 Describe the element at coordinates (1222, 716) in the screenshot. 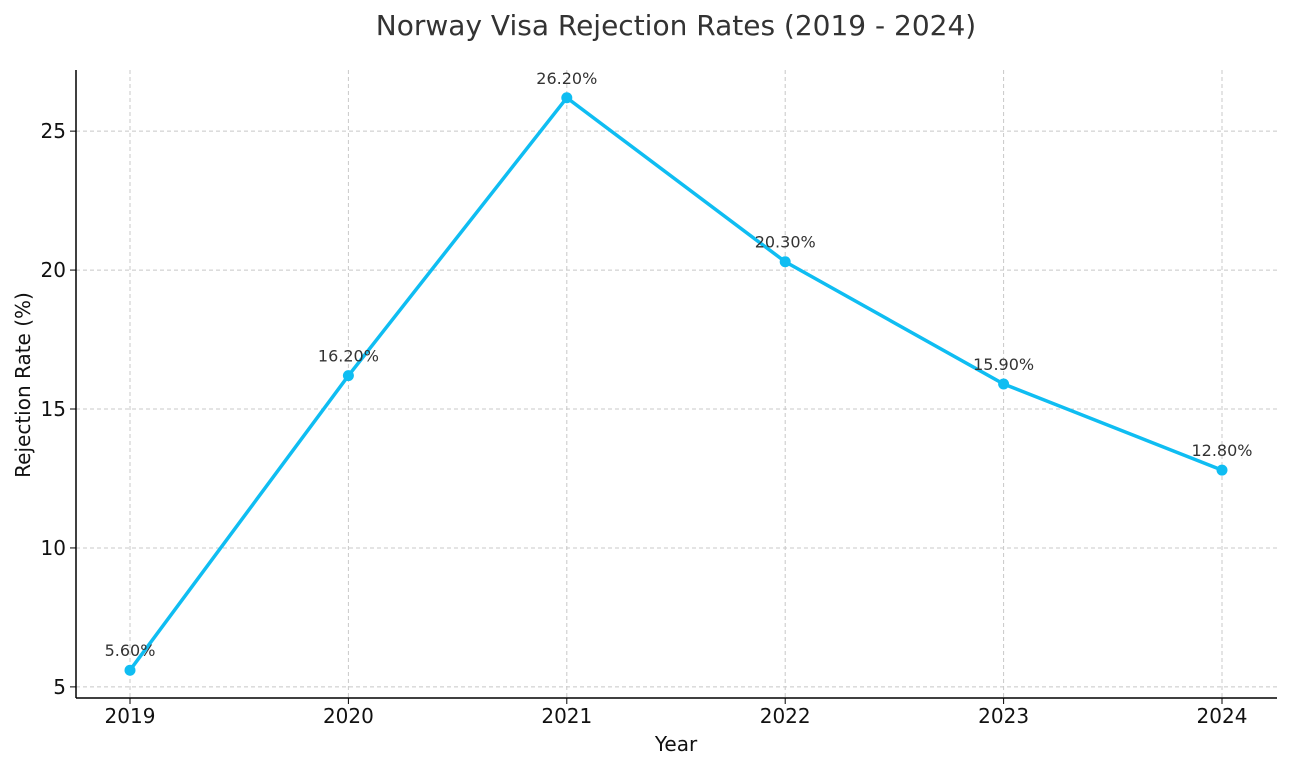

I see `x-tick-label: 2024` at that location.